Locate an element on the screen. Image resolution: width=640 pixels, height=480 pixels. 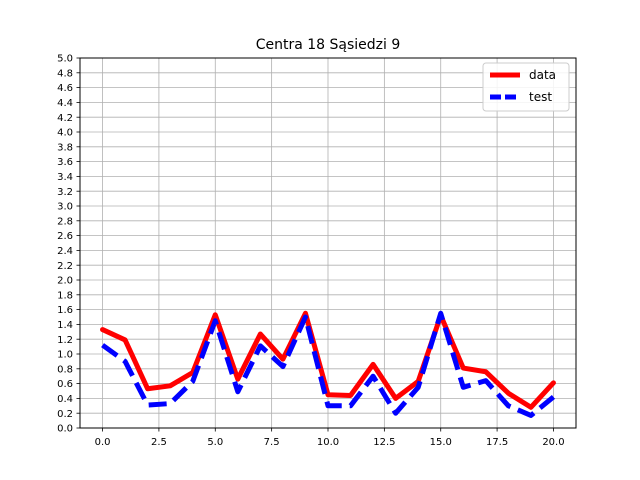
x-tick-label: 15.0 is located at coordinates (441, 442).